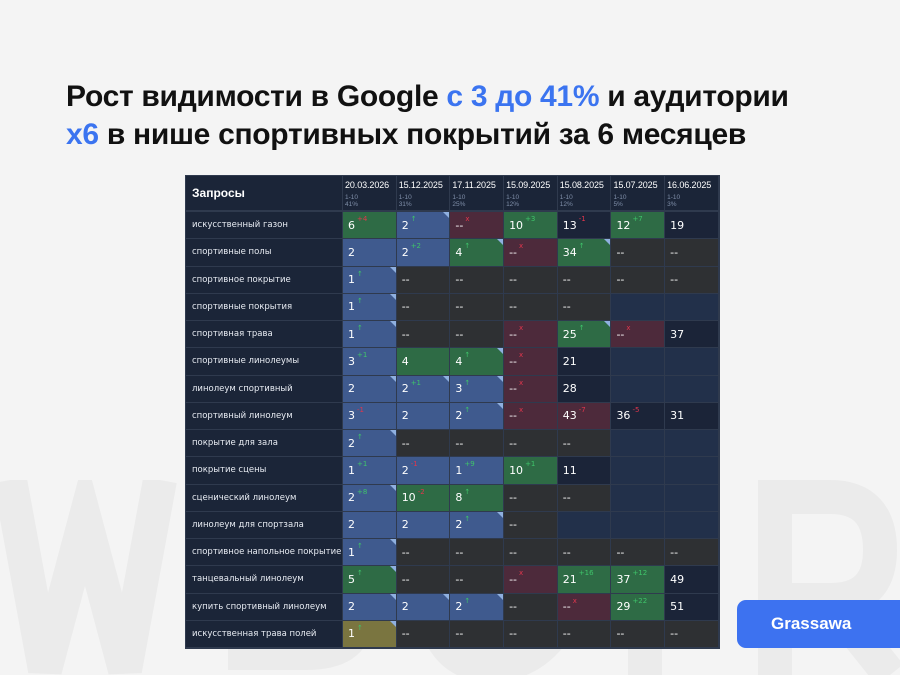 This screenshot has height=675, width=900. I want to click on position-change: +2, so click(416, 246).